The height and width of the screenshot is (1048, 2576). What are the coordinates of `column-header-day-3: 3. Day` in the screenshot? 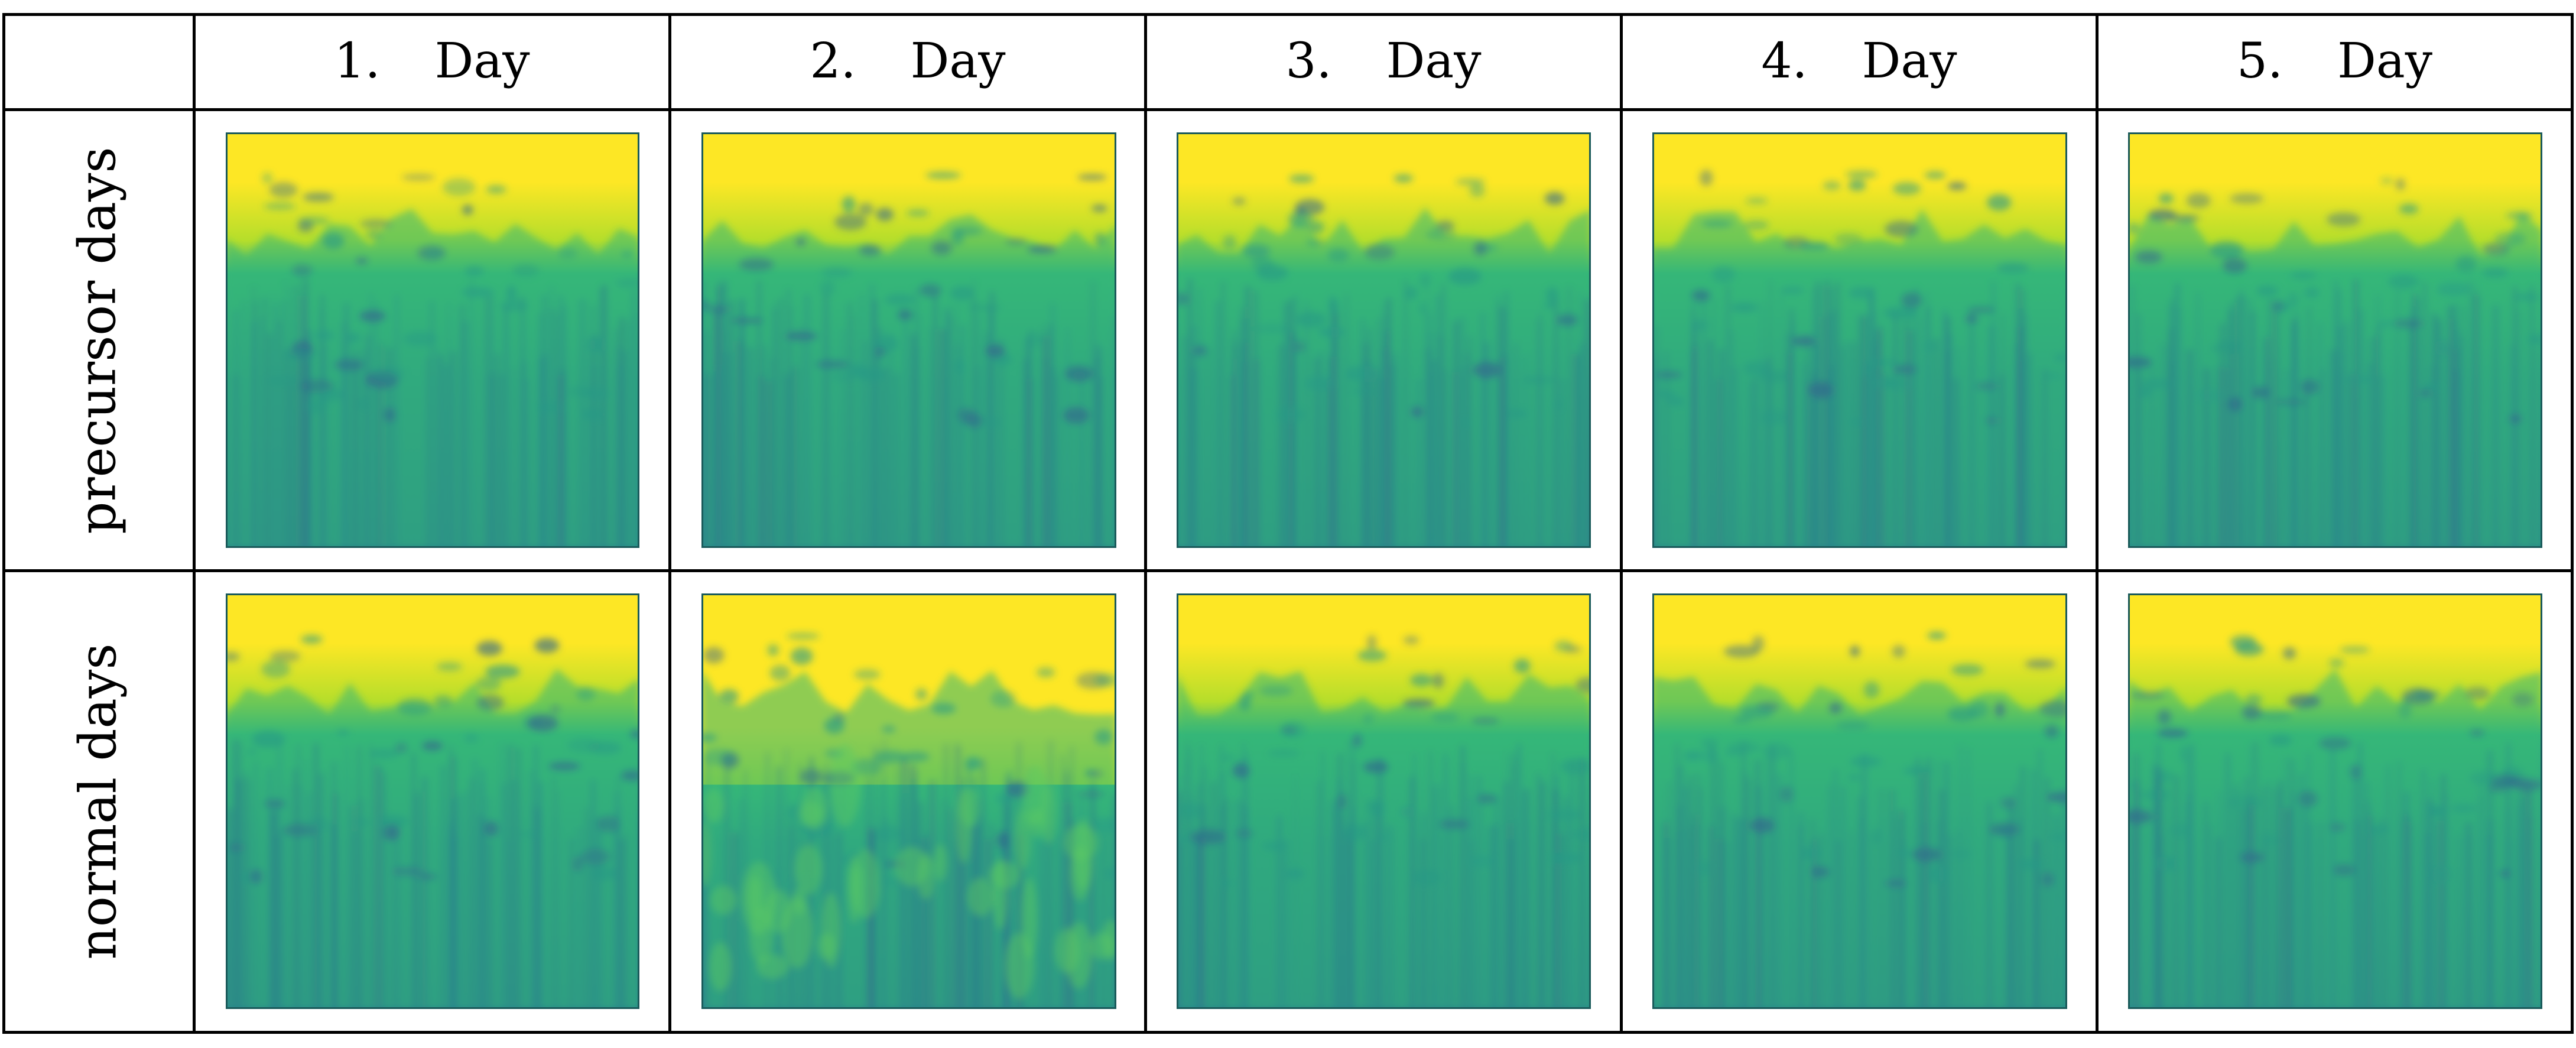 It's located at (1383, 61).